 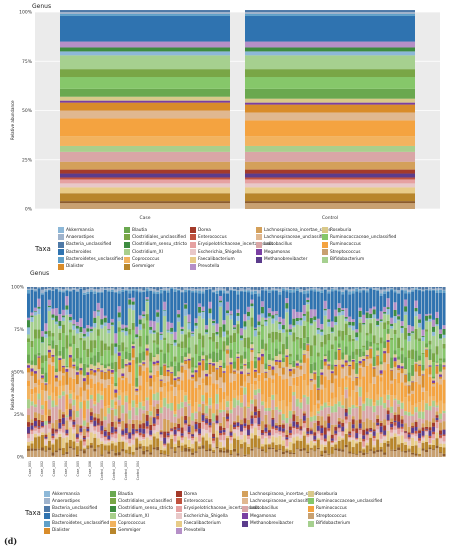 I want to click on legend-swatch, so click(x=127, y=259).